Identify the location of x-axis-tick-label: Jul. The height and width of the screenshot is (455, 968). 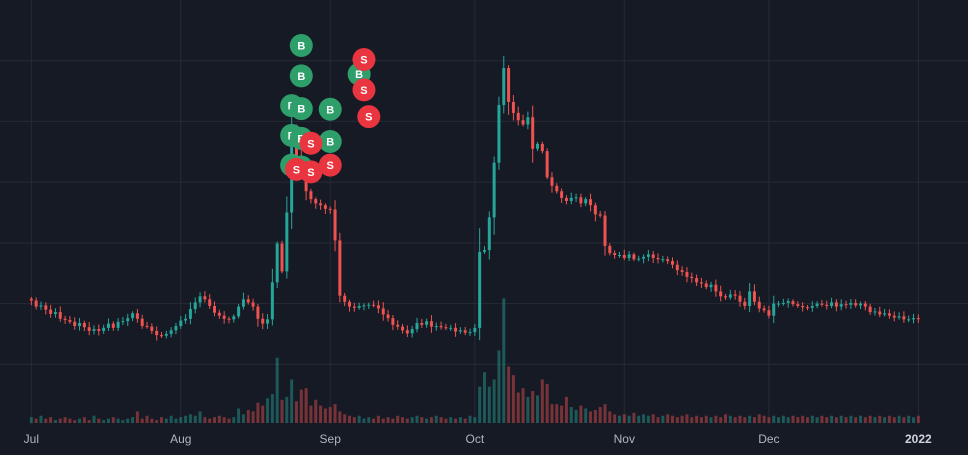
(31, 439).